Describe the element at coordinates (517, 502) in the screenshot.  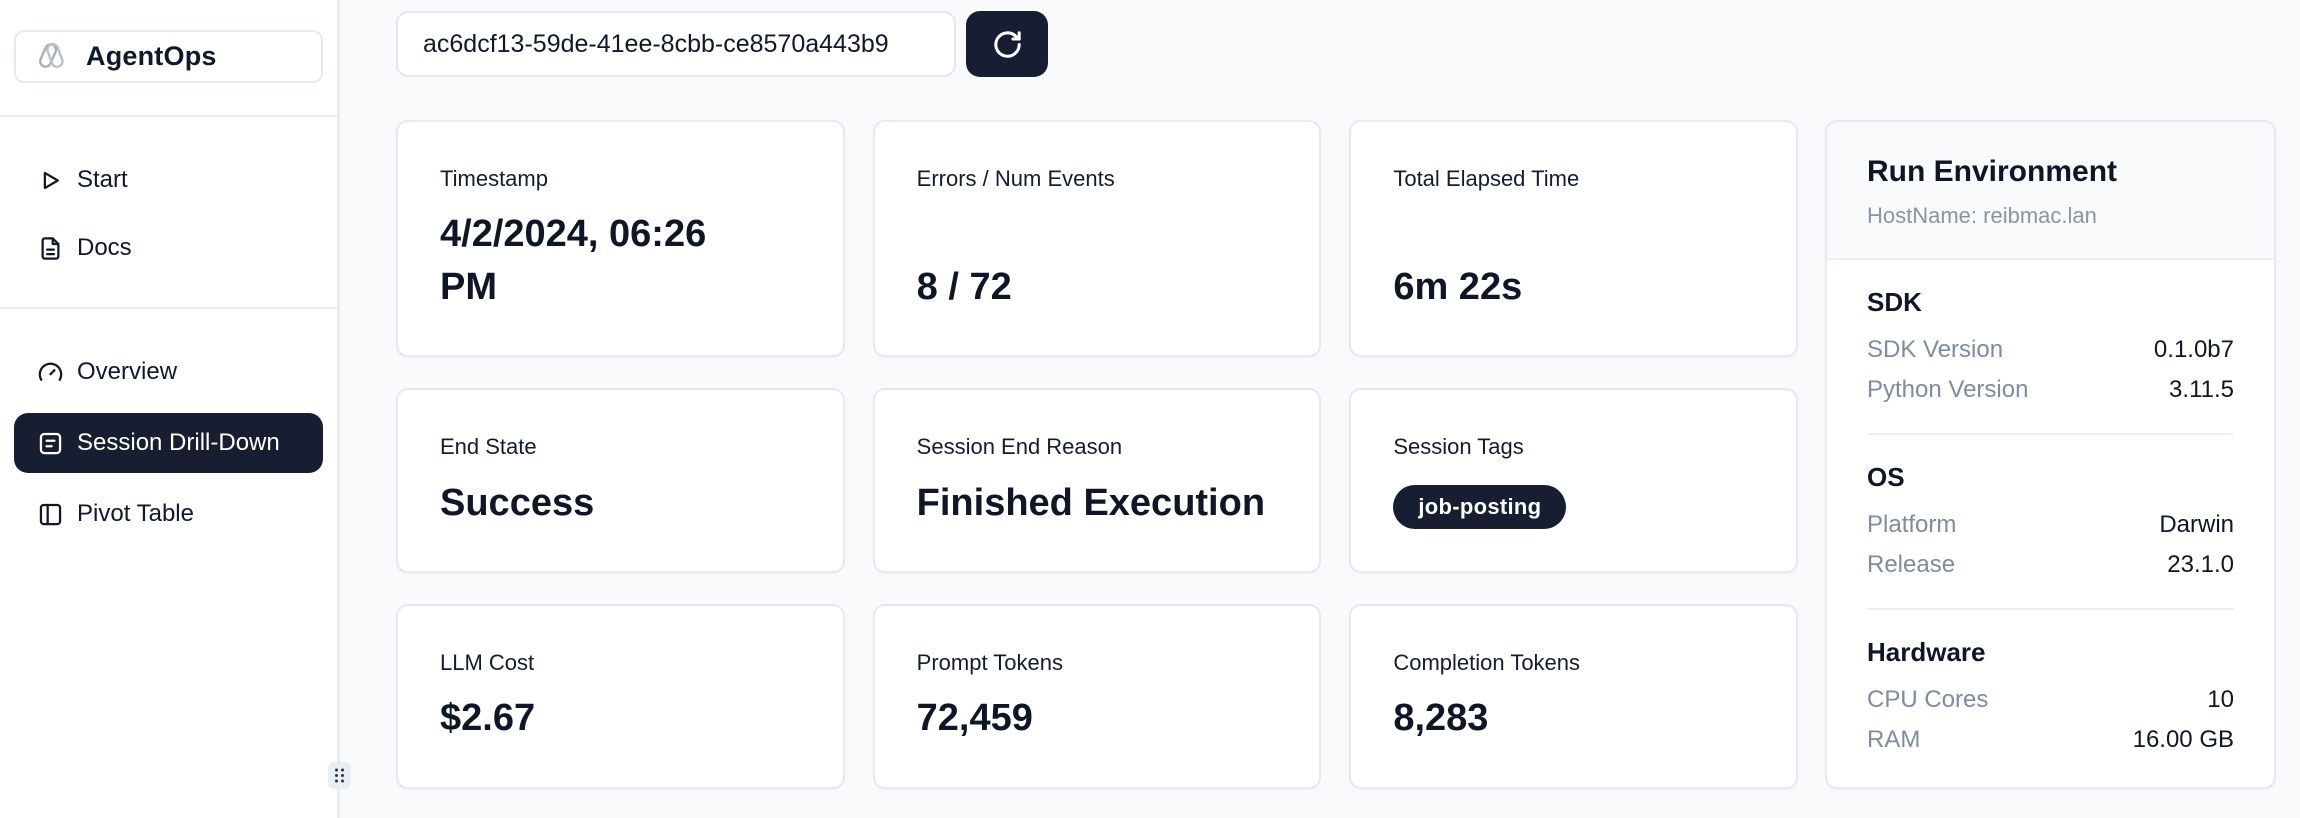
I see `metric-value: Success` at that location.